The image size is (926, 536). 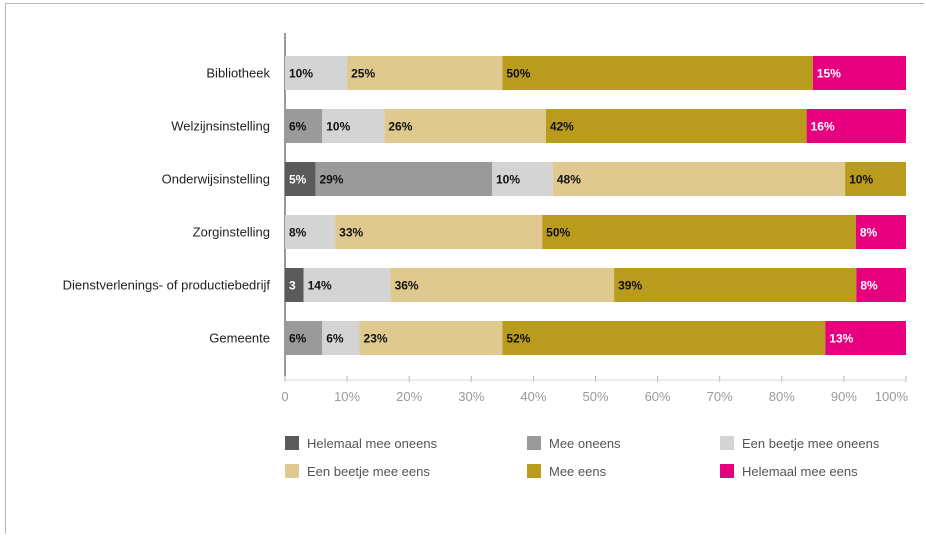 What do you see at coordinates (465, 126) in the screenshot?
I see `bar-segment-welzijnsinstelling-een-beetje-mee-eens` at bounding box center [465, 126].